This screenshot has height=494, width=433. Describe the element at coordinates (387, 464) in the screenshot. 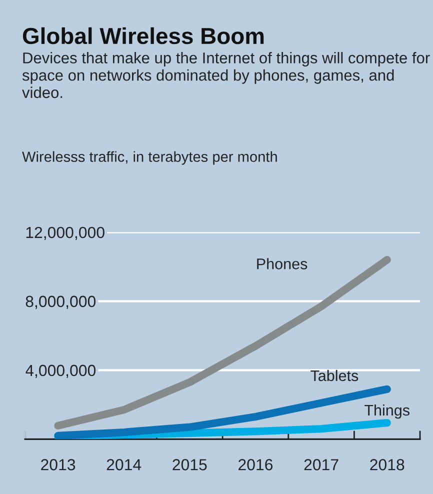

I see `x-tick-label: 2018` at that location.